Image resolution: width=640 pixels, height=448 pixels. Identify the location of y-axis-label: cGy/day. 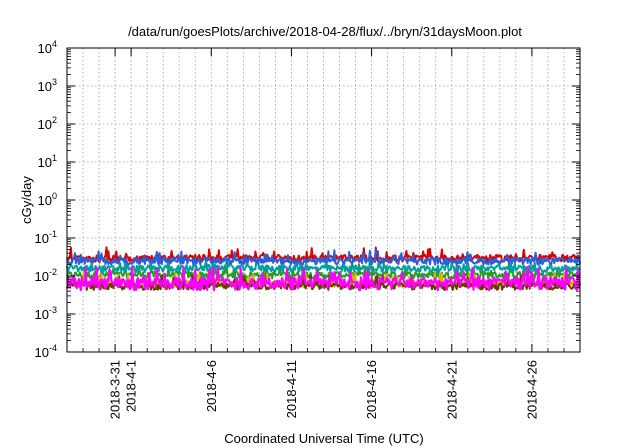
(26, 200).